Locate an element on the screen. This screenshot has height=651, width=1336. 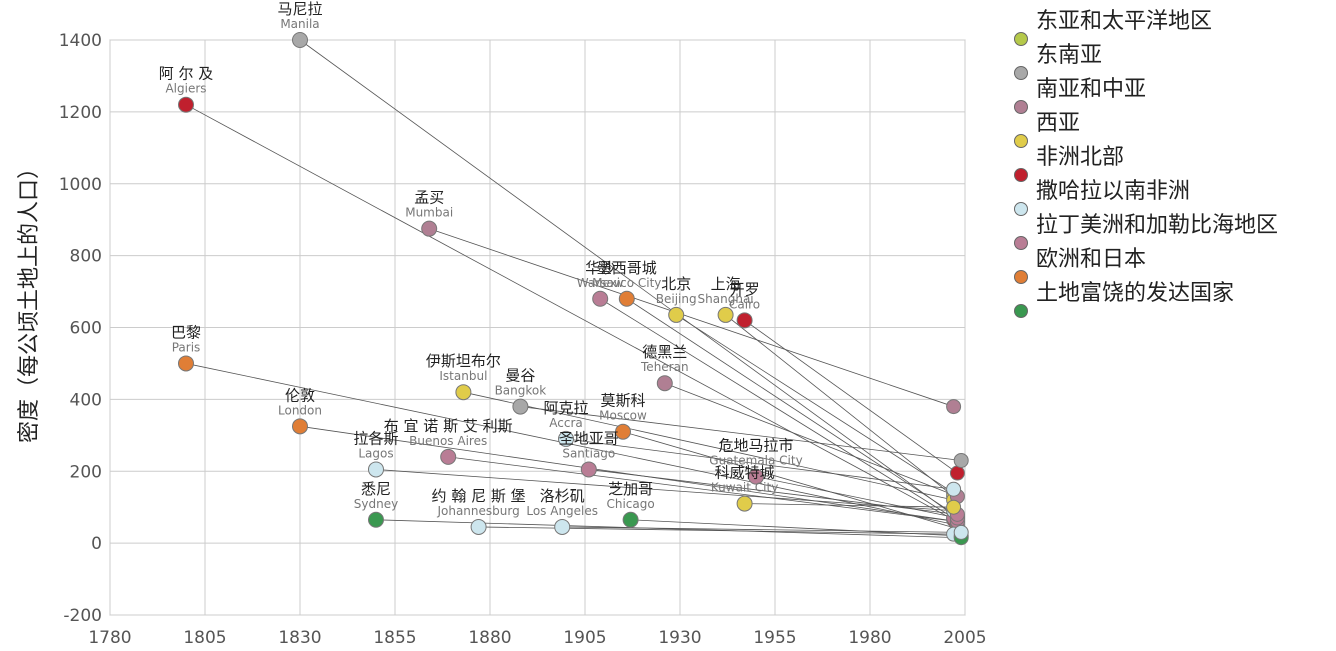
x-tick-label: 1855 is located at coordinates (394, 638).